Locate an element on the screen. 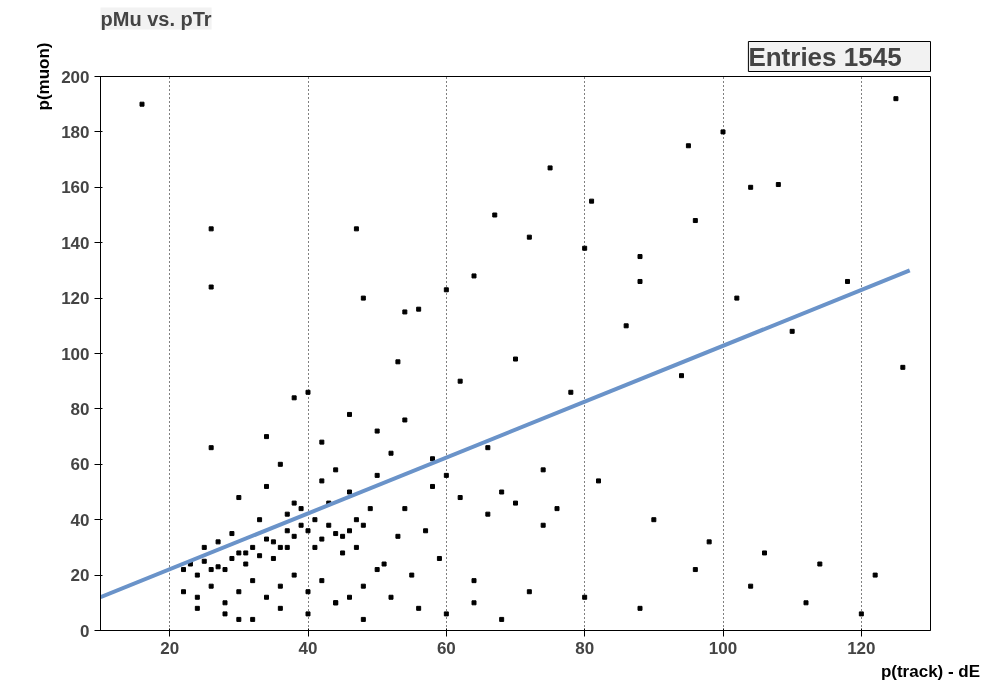 This screenshot has width=1001, height=696. x-tick-label: 40 is located at coordinates (308, 648).